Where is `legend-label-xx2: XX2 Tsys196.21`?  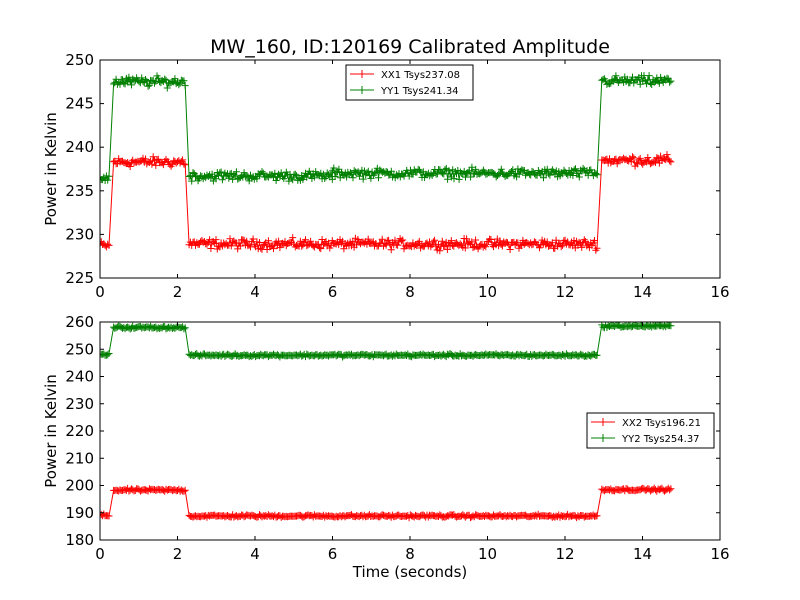 legend-label-xx2: XX2 Tsys196.21 is located at coordinates (661, 423).